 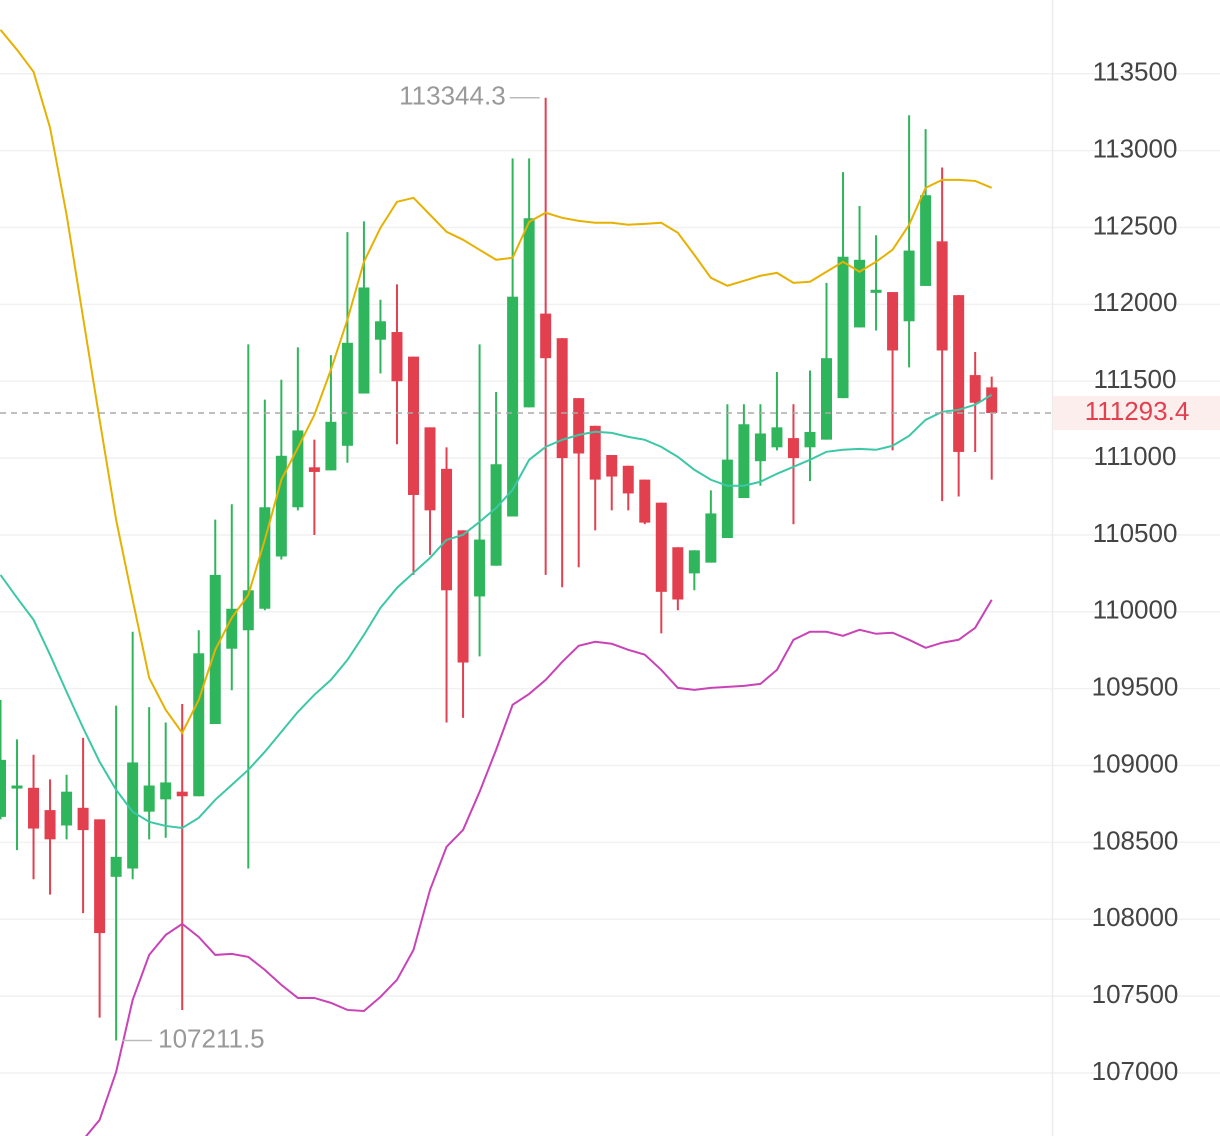 I want to click on y-tick-label: 109500, so click(x=1135, y=687).